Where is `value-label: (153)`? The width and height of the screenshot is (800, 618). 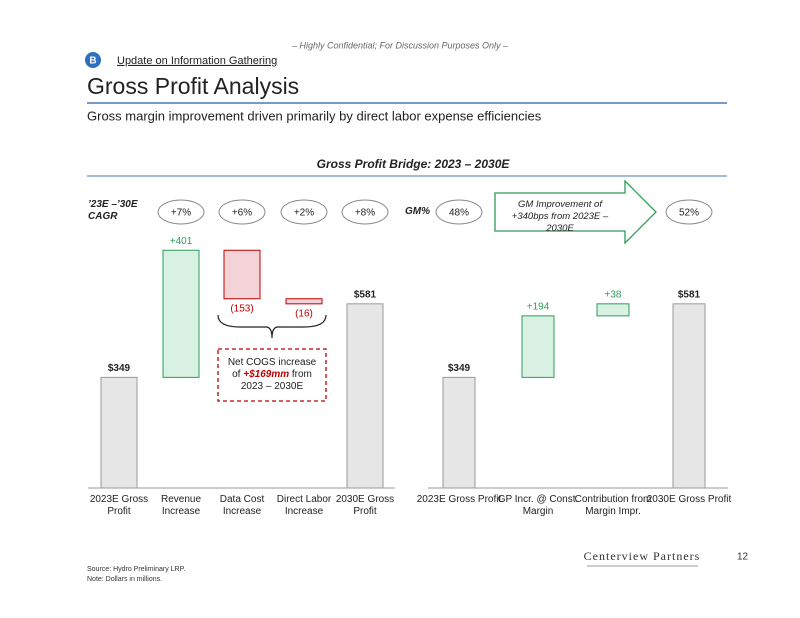 value-label: (153) is located at coordinates (241, 308).